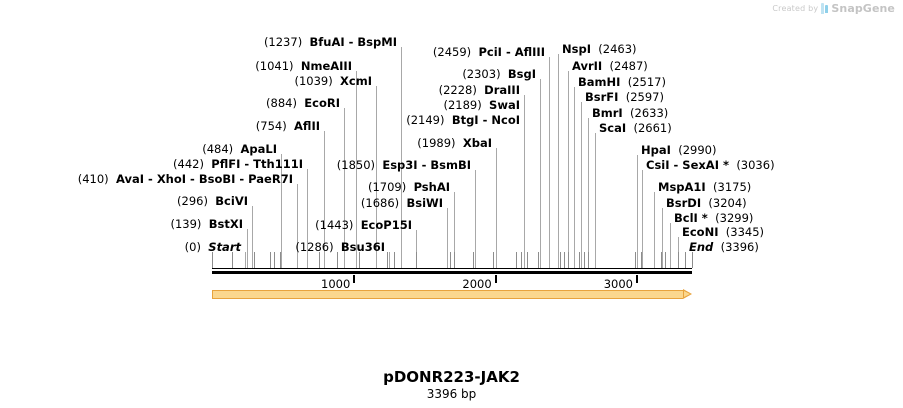 The height and width of the screenshot is (408, 903). I want to click on watermark-created-by-label: Created by, so click(795, 8).